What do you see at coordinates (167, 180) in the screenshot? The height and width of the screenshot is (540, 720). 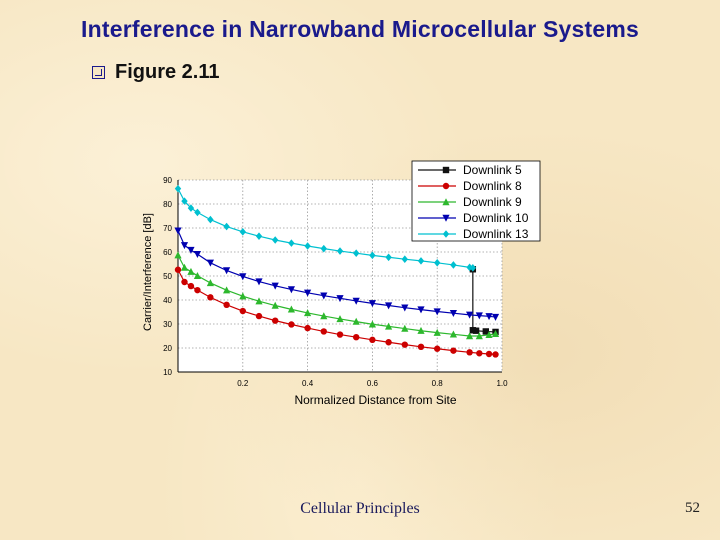 I see `y-tick-label: 90` at bounding box center [167, 180].